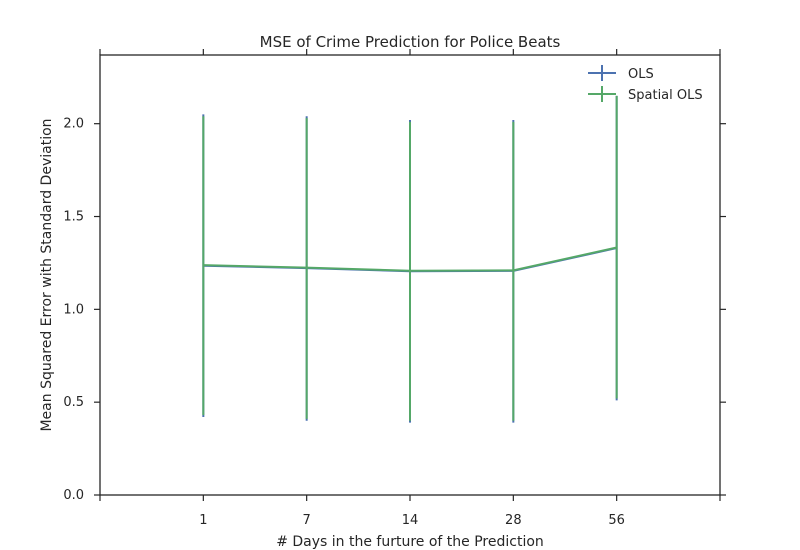 The height and width of the screenshot is (550, 800). I want to click on series-line-spatial-ols, so click(410, 259).